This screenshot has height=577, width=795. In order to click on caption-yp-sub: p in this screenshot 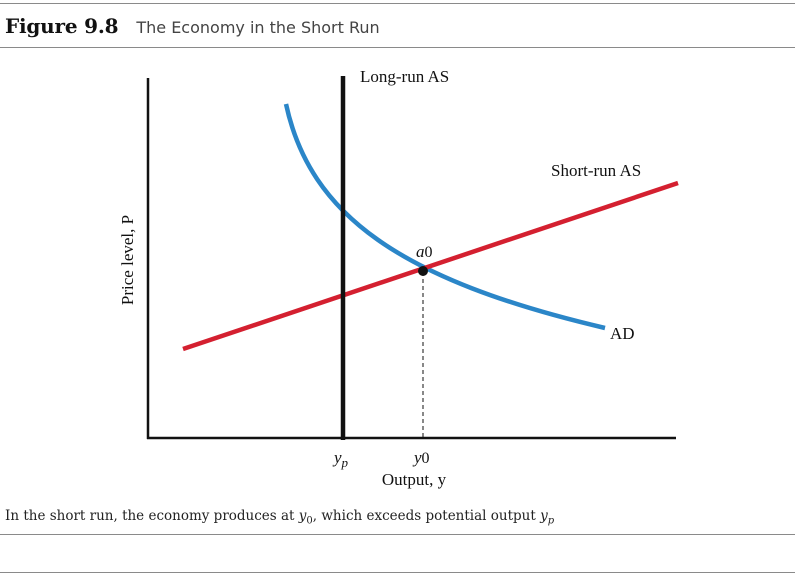, I will do `click(551, 521)`.